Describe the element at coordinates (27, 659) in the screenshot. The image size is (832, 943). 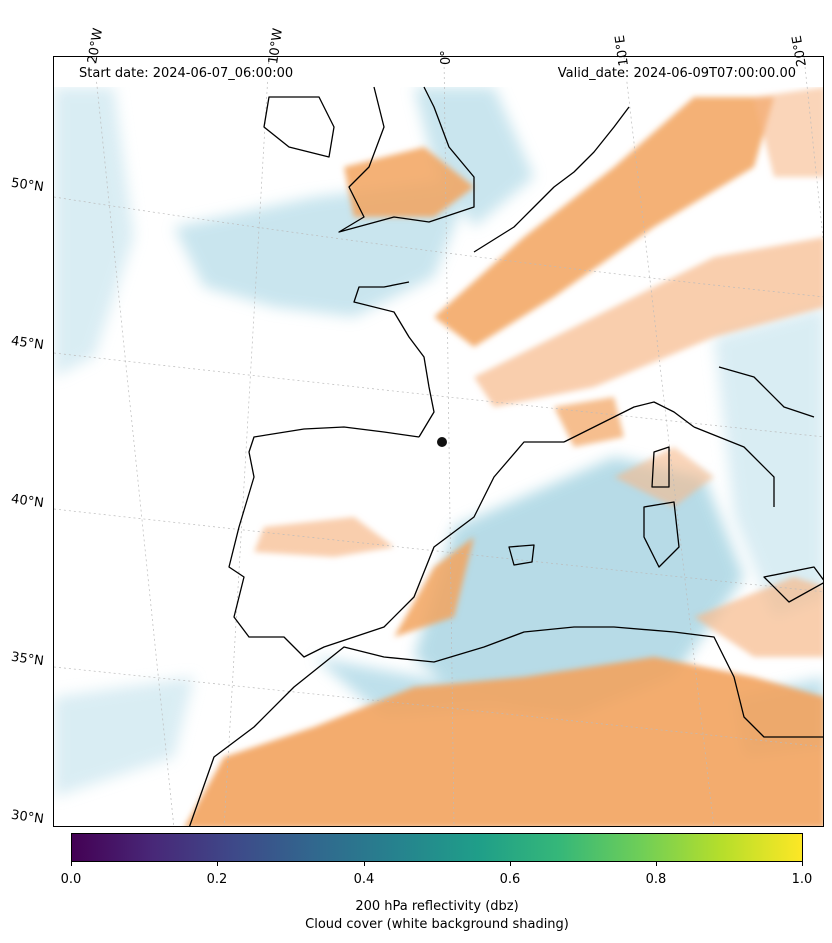
I see `lat-label-35n: 35°N` at that location.